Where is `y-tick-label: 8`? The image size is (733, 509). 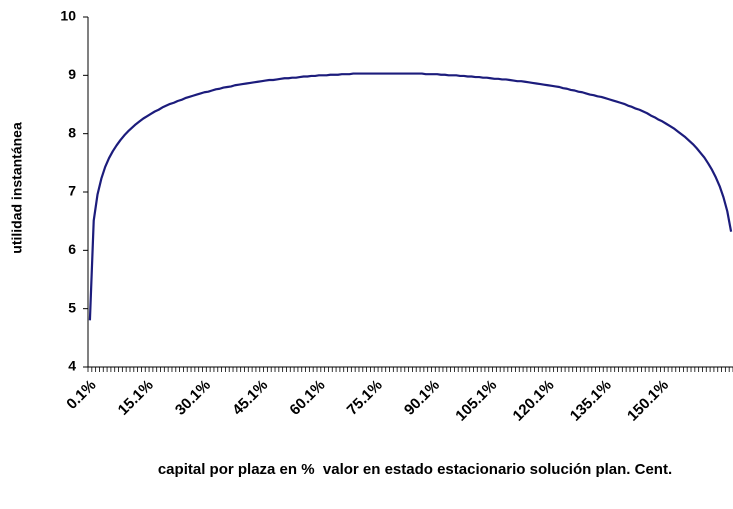
y-tick-label: 8 is located at coordinates (72, 132).